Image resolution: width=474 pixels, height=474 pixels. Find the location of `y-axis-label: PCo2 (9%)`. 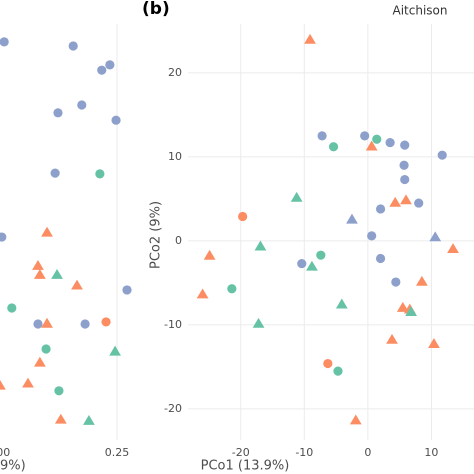

y-axis-label: PCo2 (9%) is located at coordinates (156, 235).